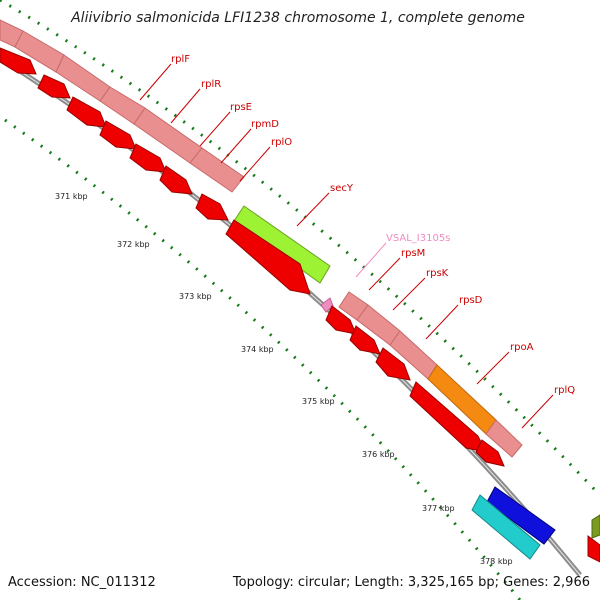 The width and height of the screenshot is (600, 600). I want to click on gene-label-VSAL_I3105s: VSAL_I3105s, so click(418, 238).